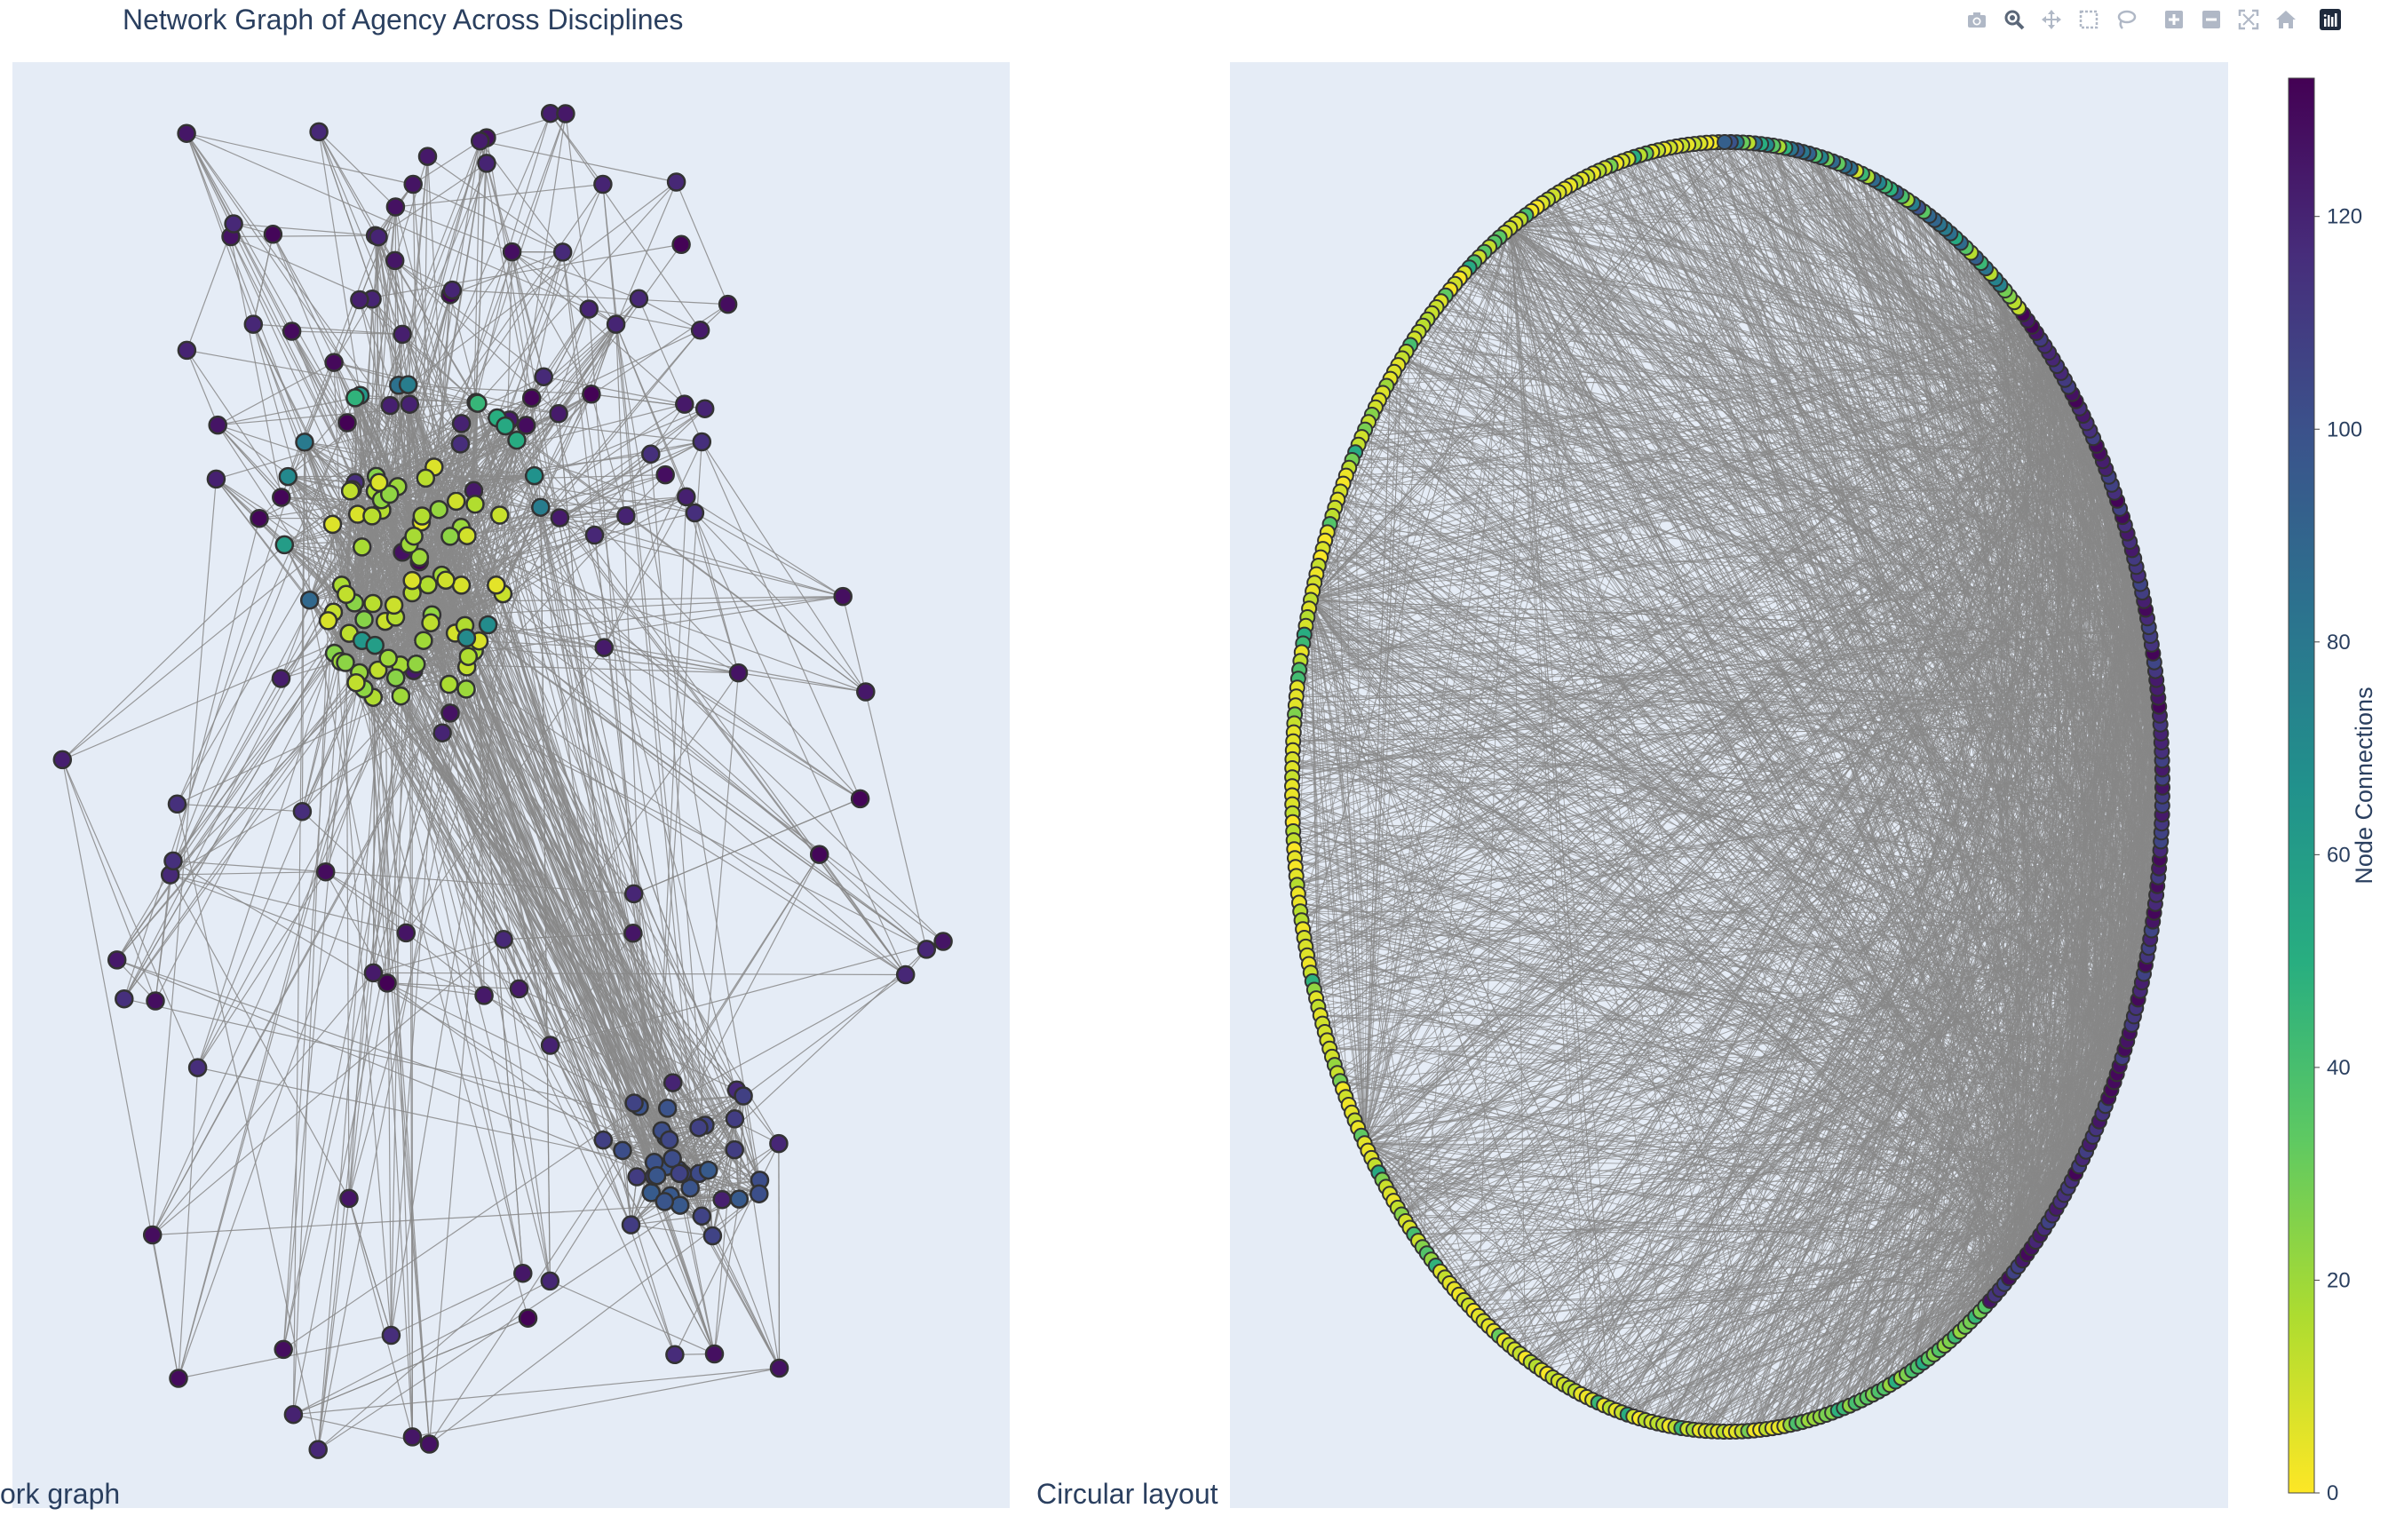 The image size is (2396, 1540). I want to click on zoom-icon, so click(2014, 20).